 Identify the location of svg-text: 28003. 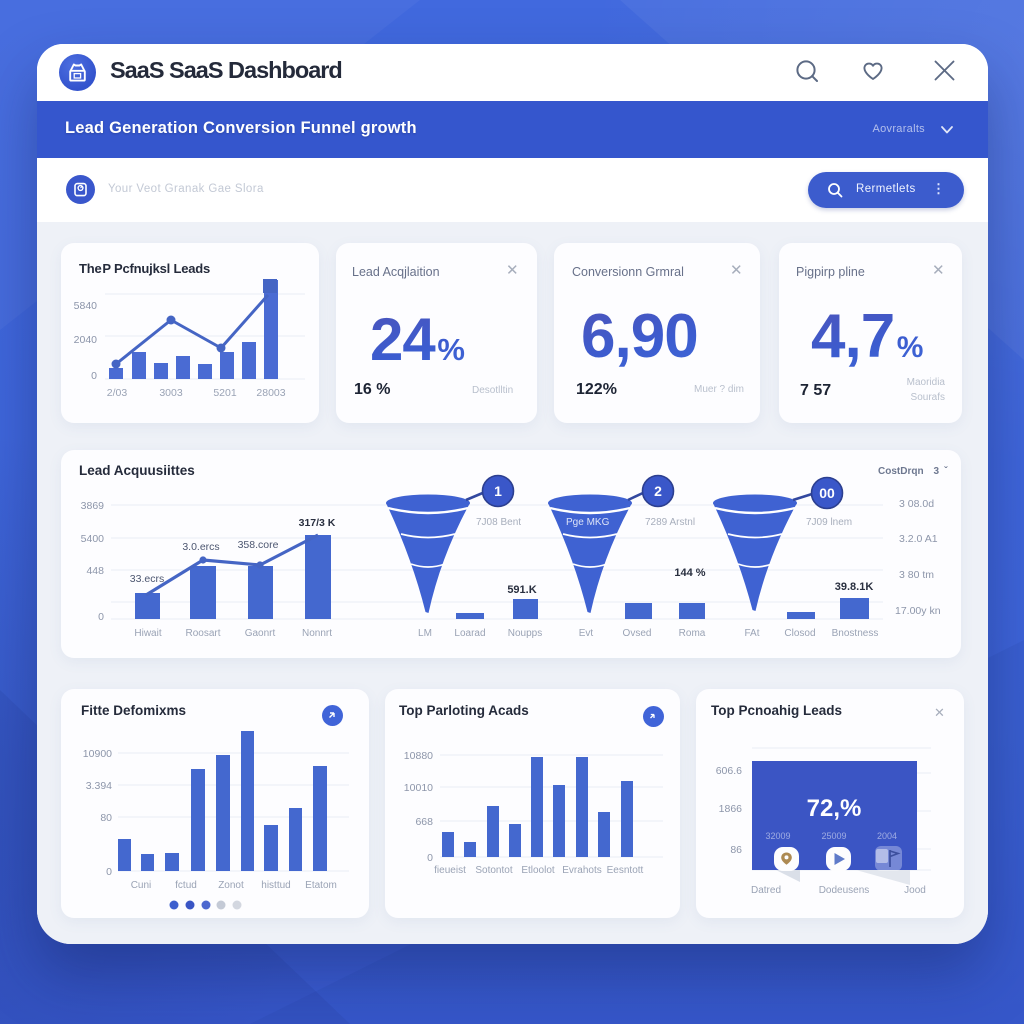
(270, 393).